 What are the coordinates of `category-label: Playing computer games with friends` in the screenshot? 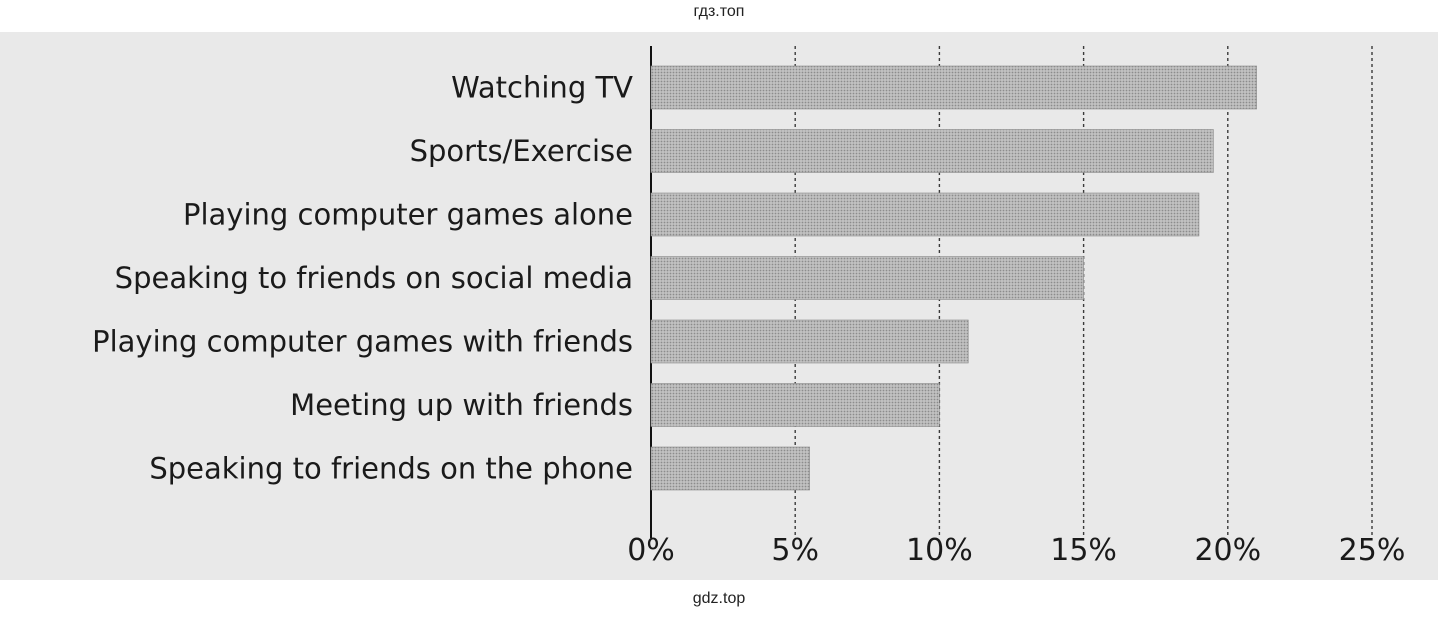 It's located at (362, 342).